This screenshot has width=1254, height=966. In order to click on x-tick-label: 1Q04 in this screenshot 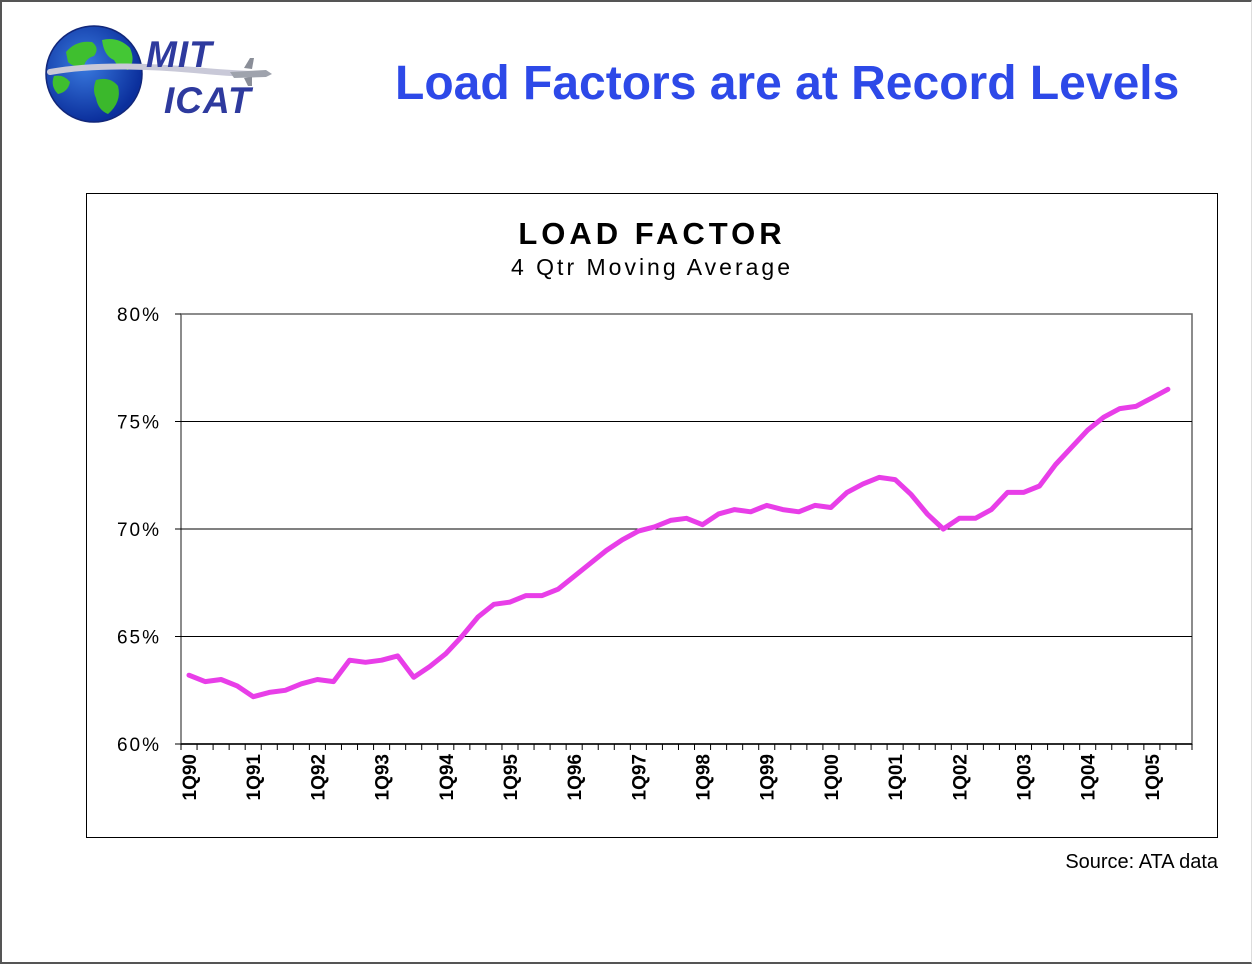, I will do `click(1089, 777)`.